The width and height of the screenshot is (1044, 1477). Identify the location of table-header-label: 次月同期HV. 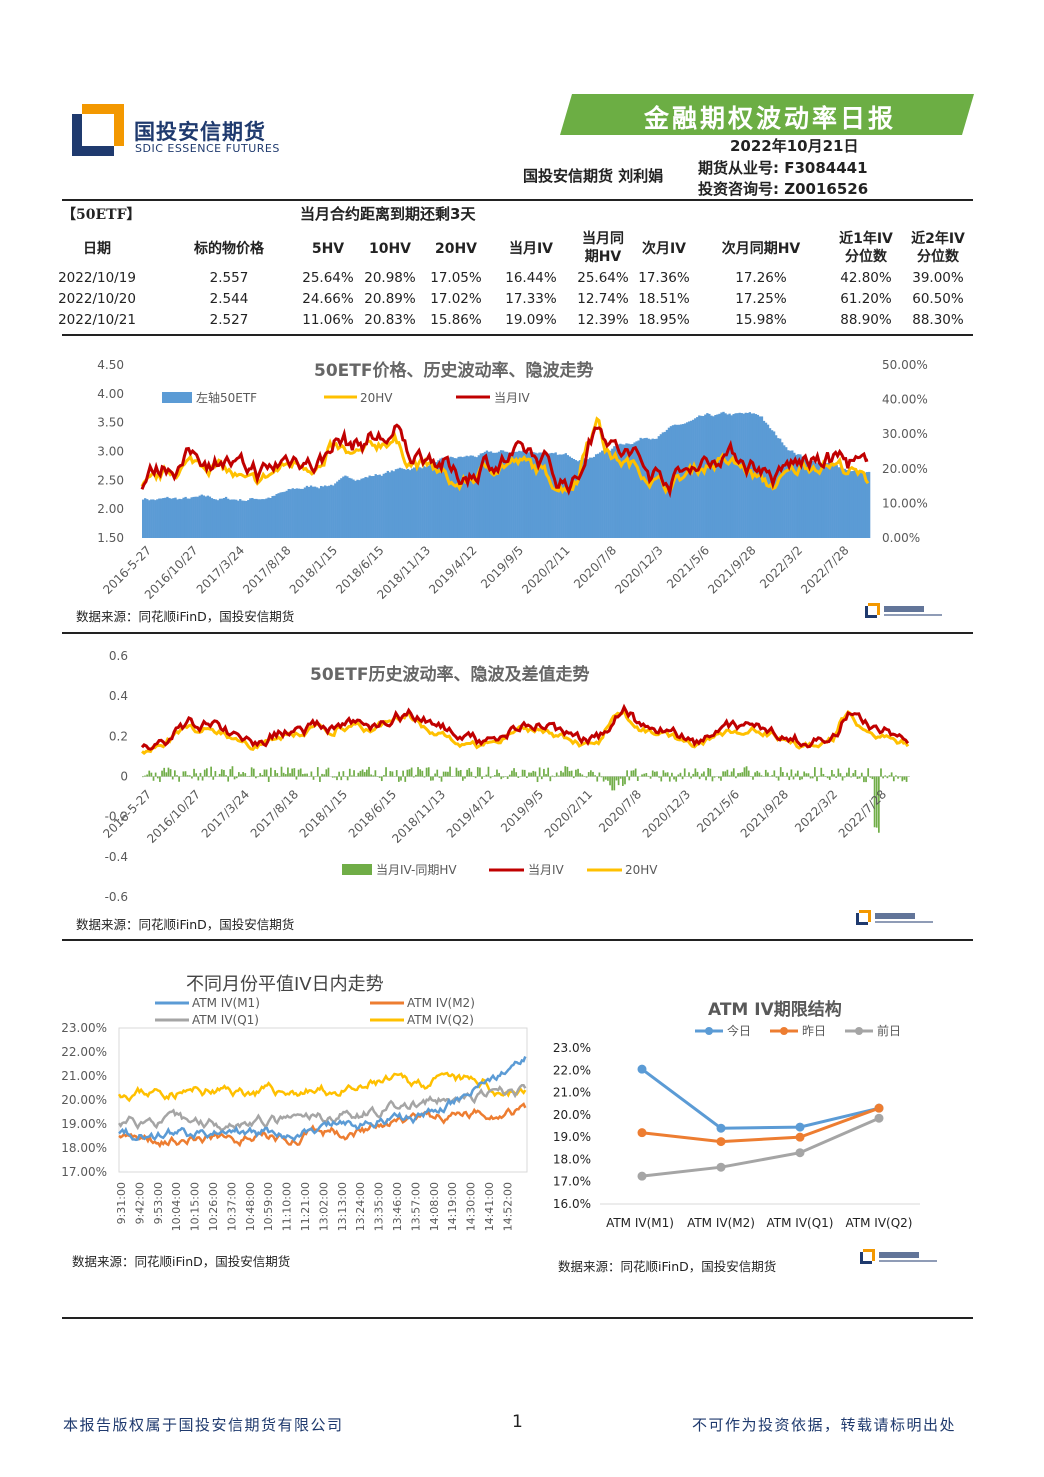
(761, 249).